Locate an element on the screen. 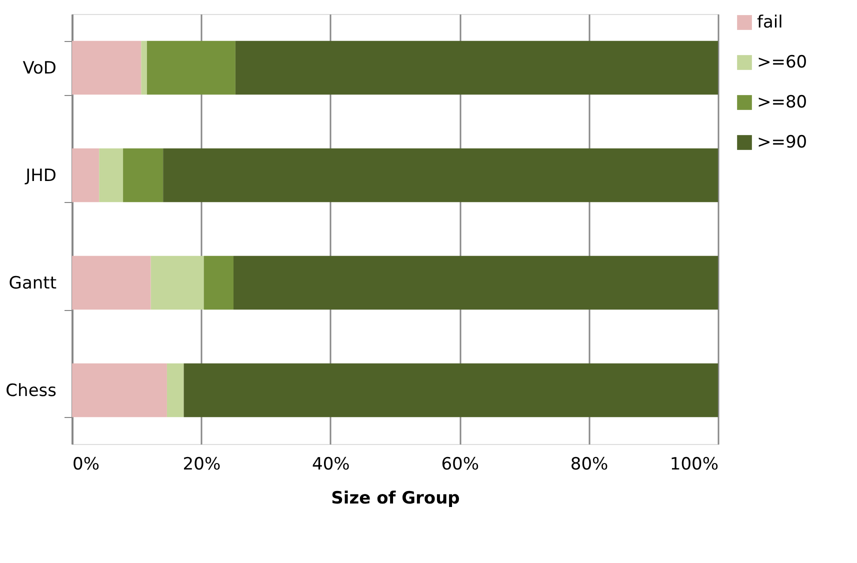 This screenshot has width=857, height=563. x-axis-title: Size of Group is located at coordinates (395, 498).